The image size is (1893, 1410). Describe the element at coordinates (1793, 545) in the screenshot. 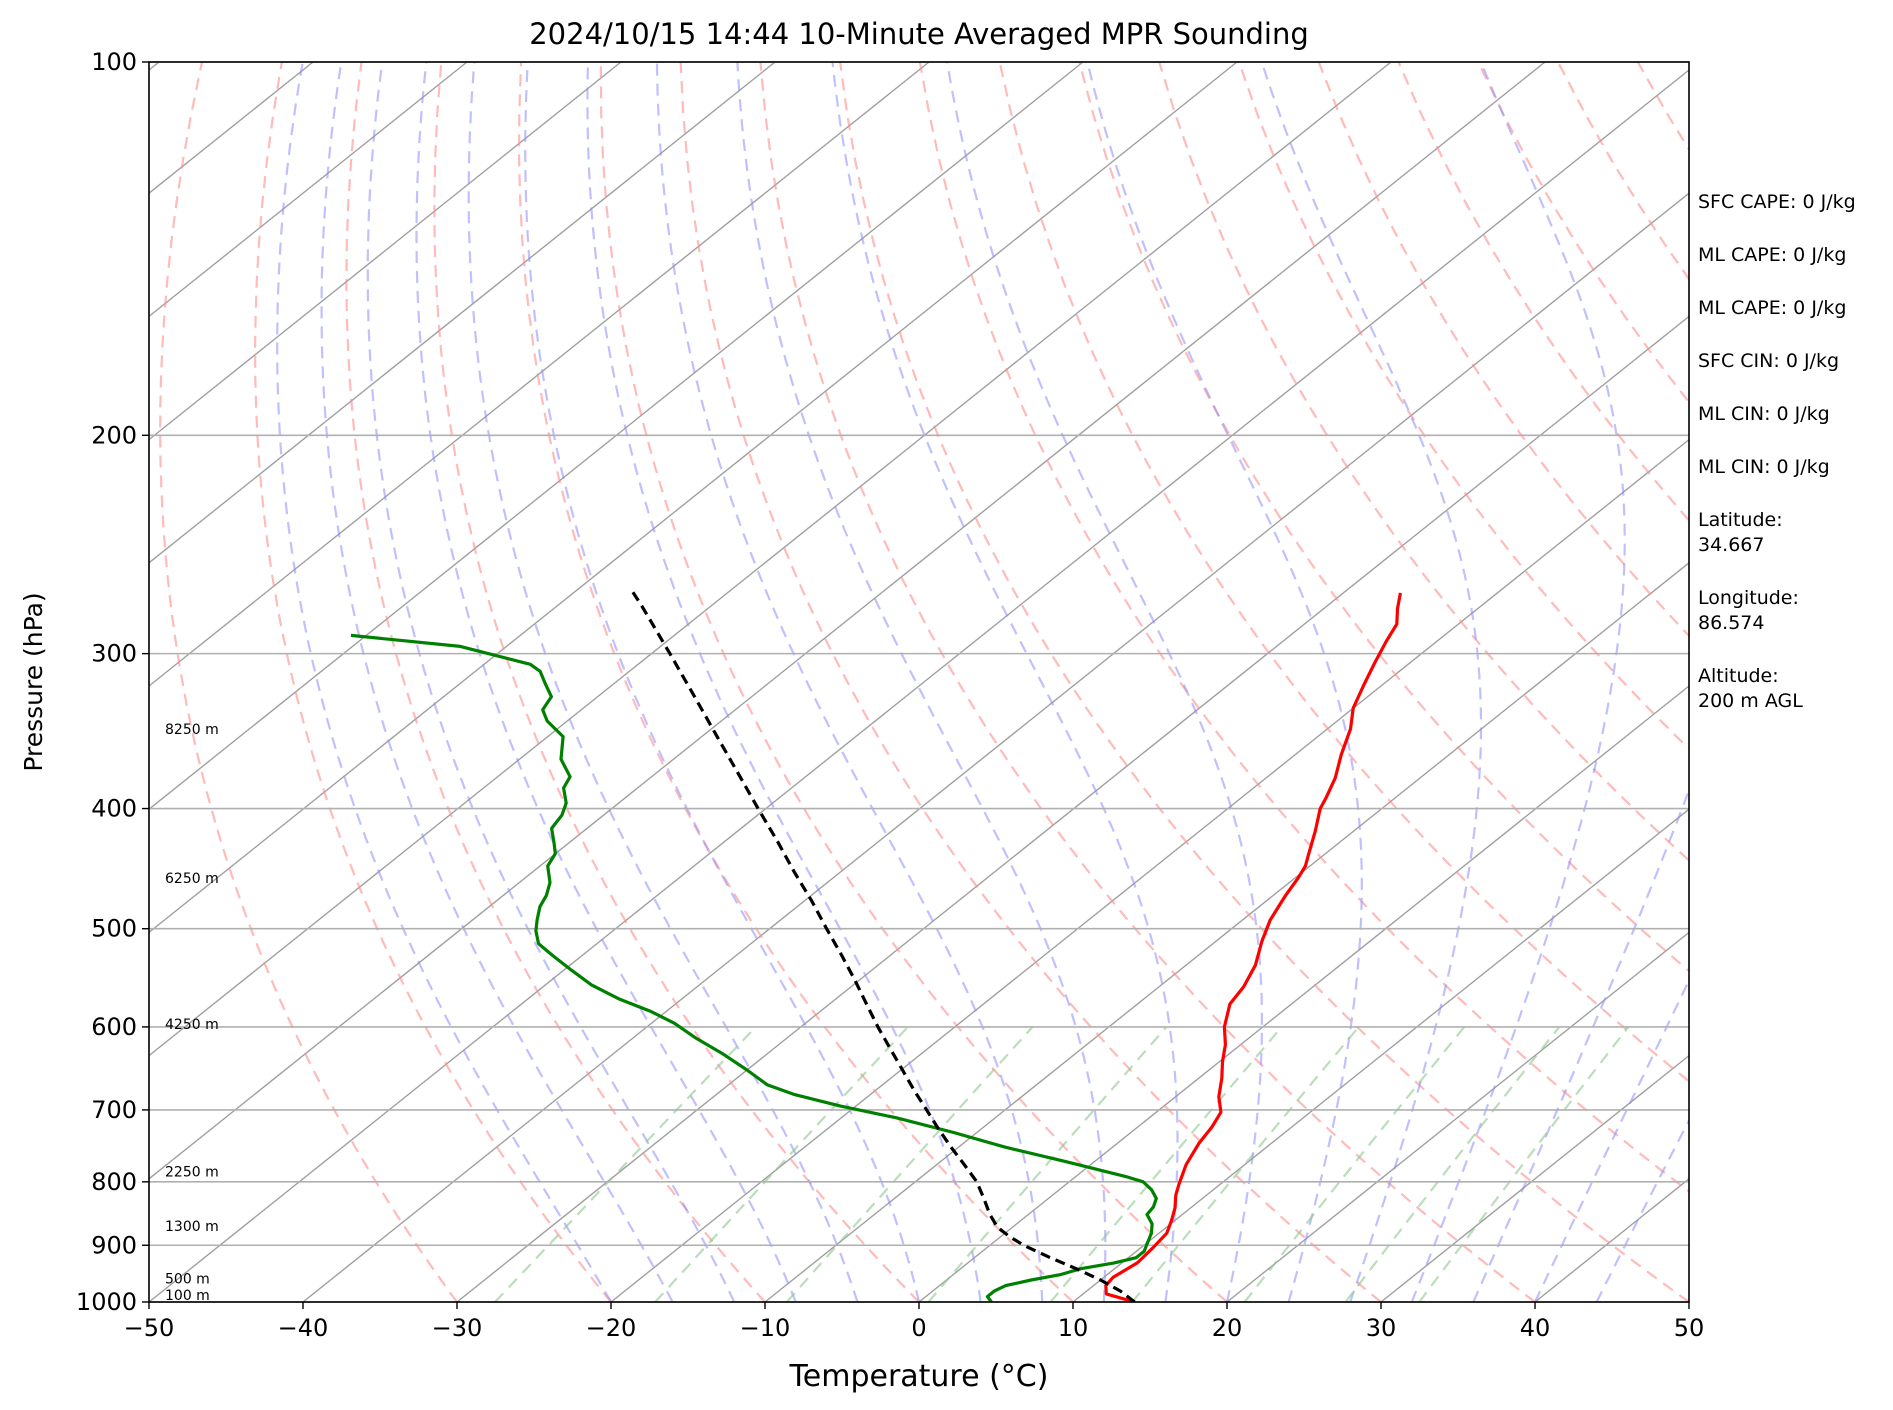

I see `latitude-value: 34.667` at that location.